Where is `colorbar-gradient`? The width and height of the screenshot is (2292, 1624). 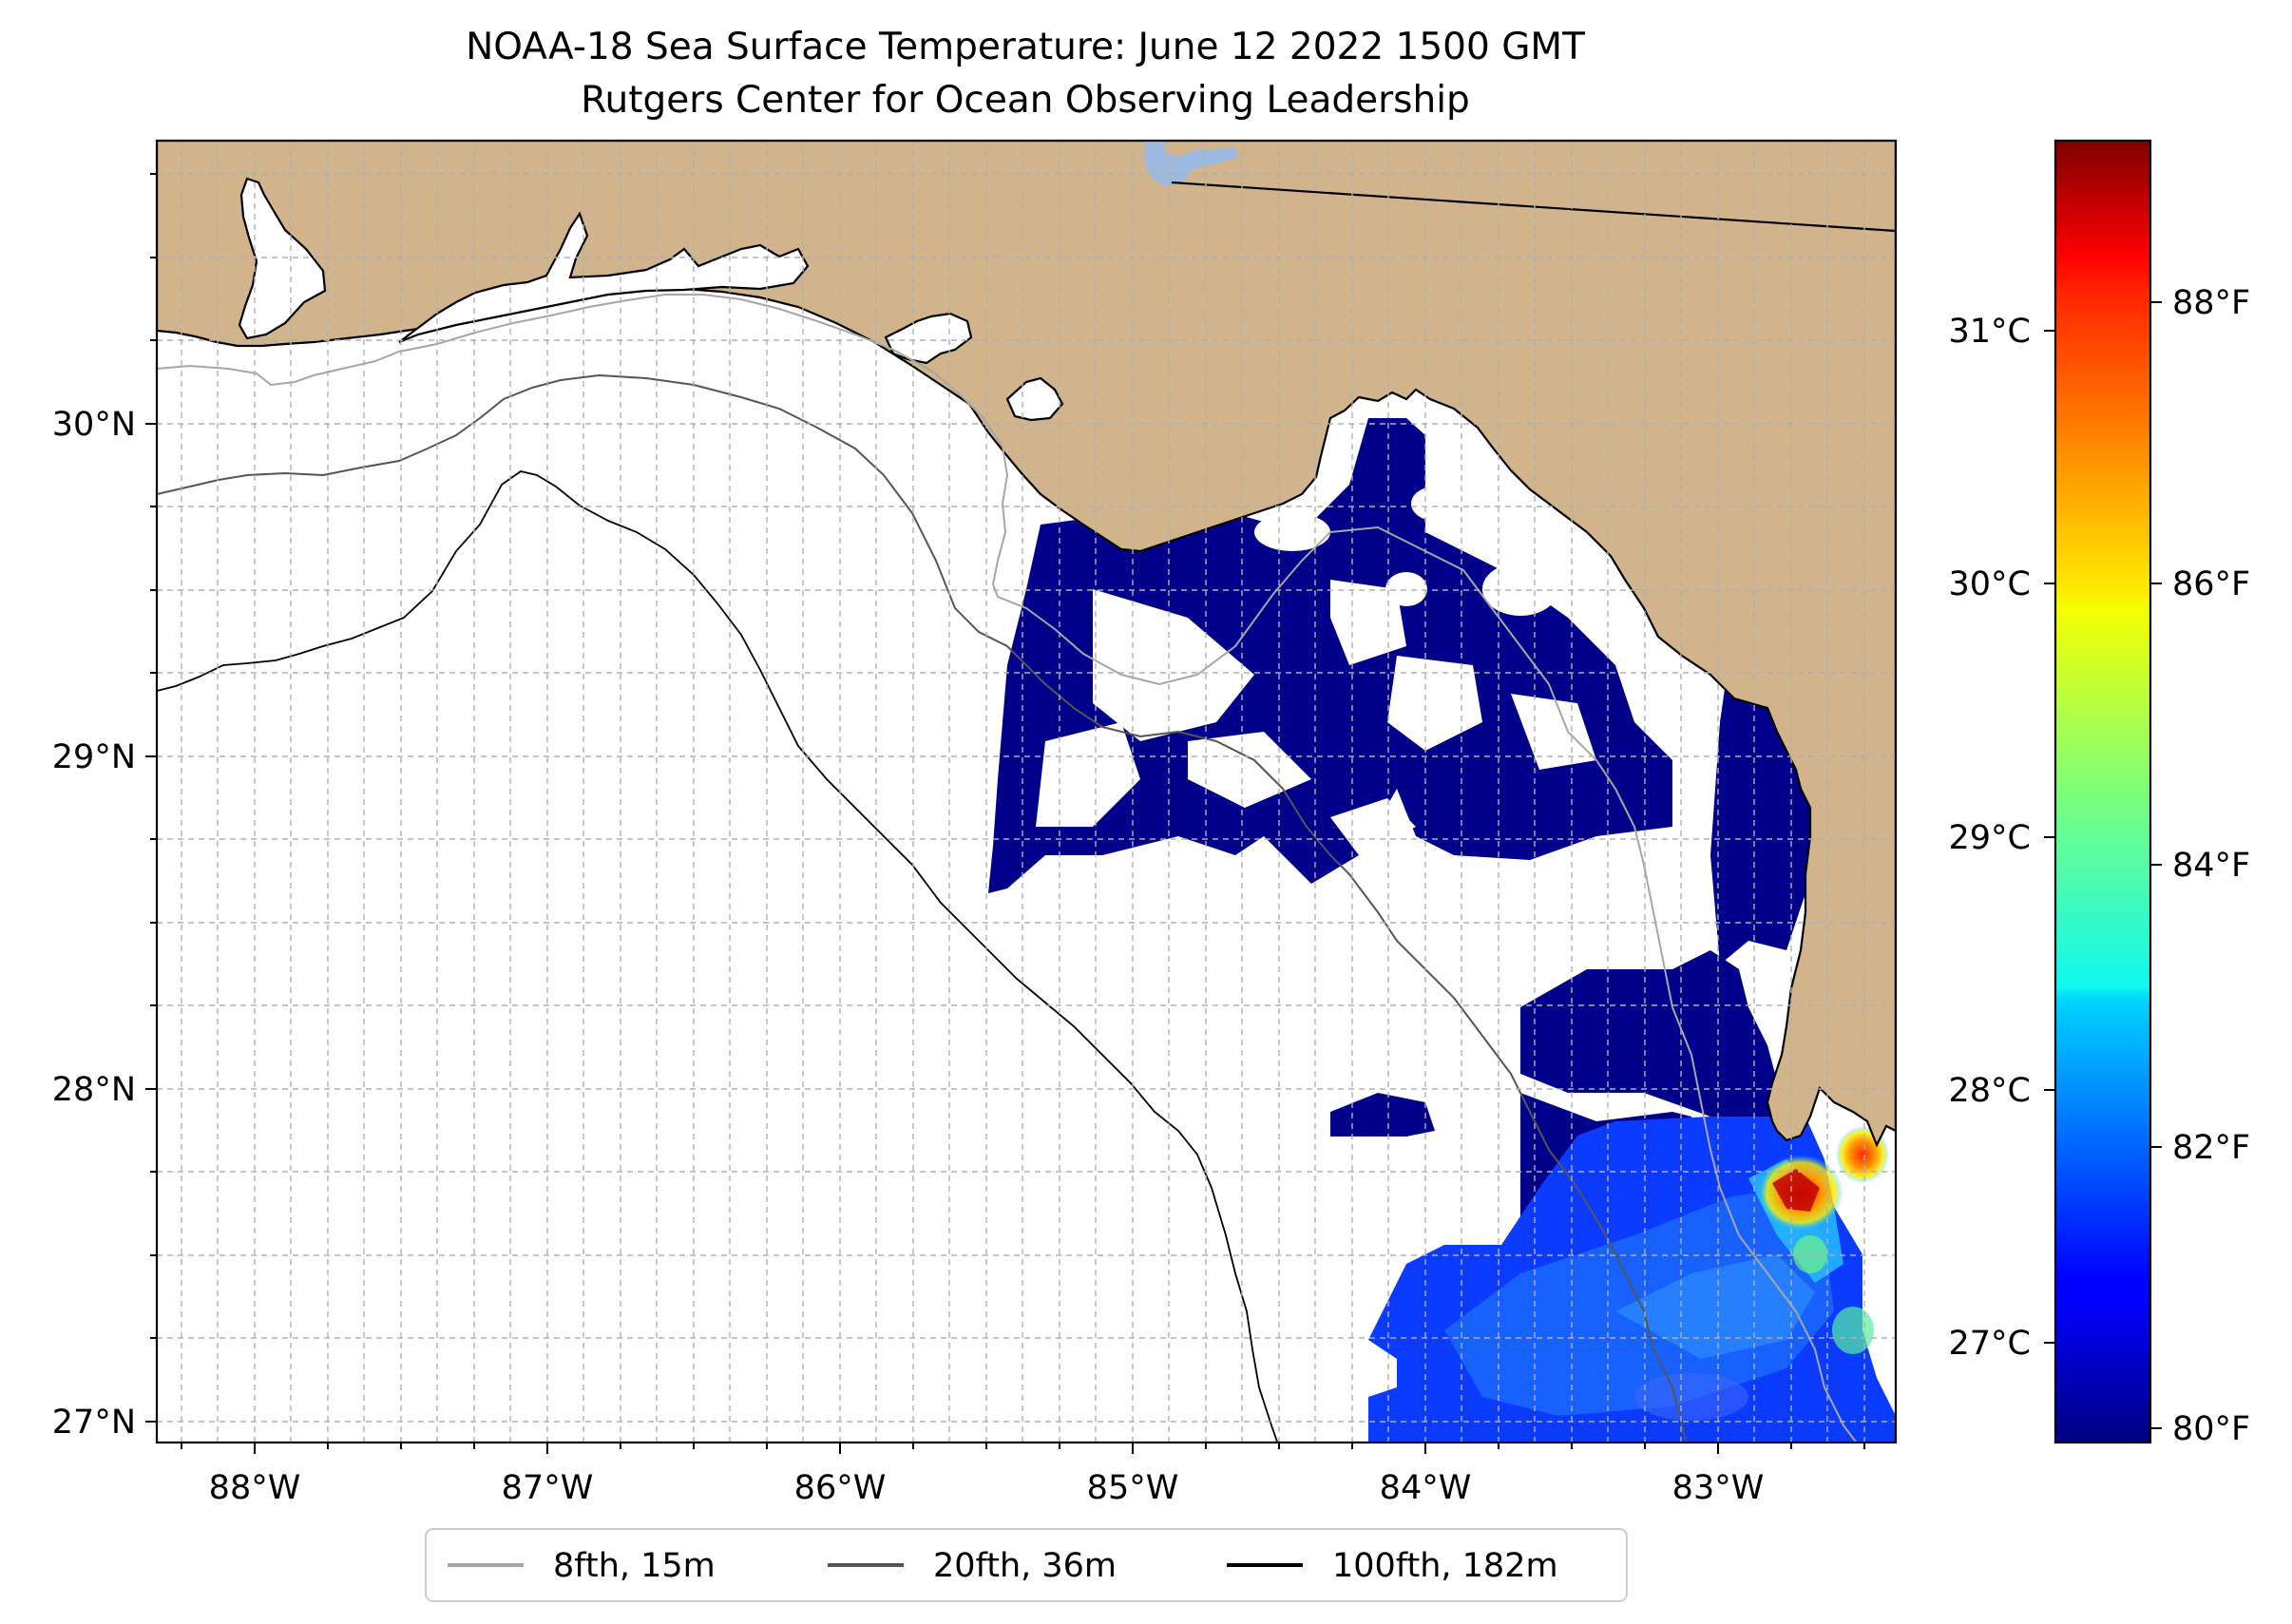
colorbar-gradient is located at coordinates (2102, 791).